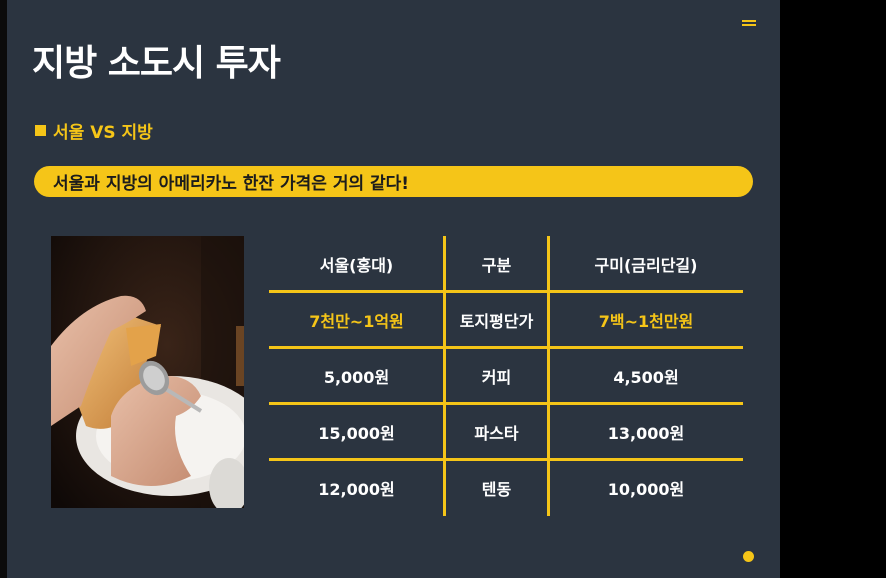  I want to click on cell-category: 파스타, so click(496, 433).